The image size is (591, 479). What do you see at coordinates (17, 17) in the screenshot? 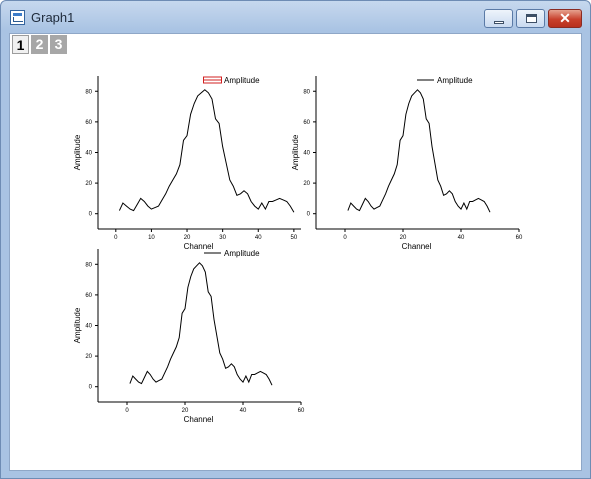
I see `graph-window-icon` at bounding box center [17, 17].